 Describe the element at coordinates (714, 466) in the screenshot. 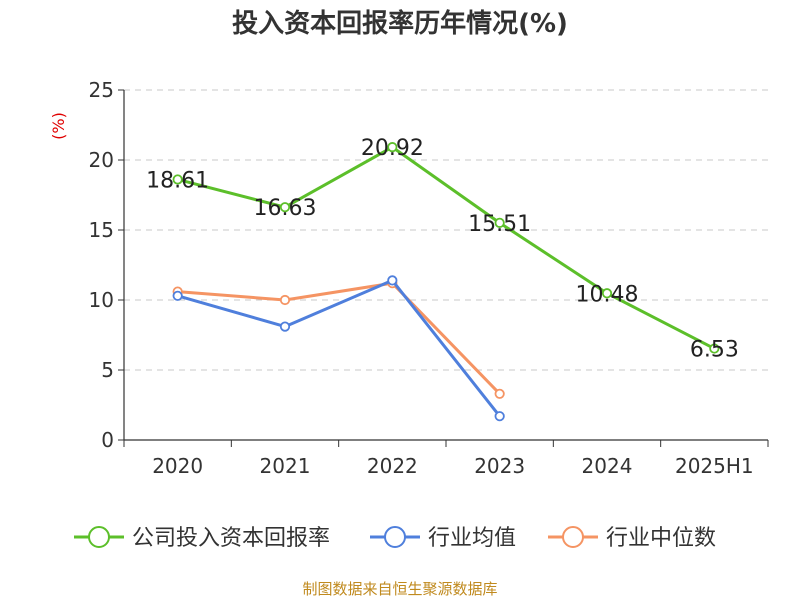

I see `x-tick-label: 2025H1` at that location.